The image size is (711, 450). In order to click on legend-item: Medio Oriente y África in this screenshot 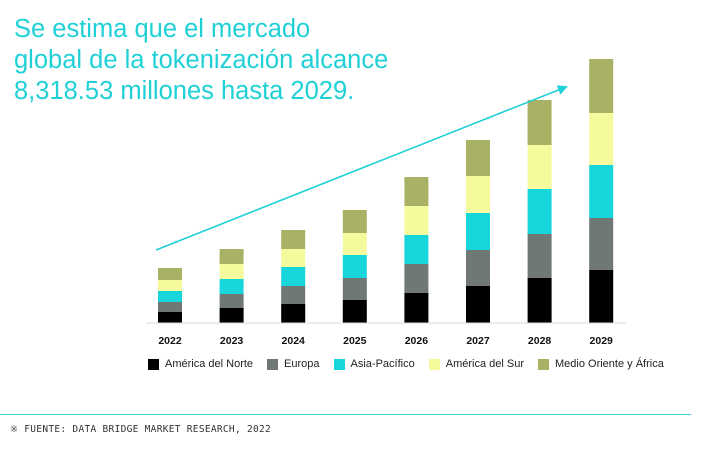, I will do `click(601, 364)`.